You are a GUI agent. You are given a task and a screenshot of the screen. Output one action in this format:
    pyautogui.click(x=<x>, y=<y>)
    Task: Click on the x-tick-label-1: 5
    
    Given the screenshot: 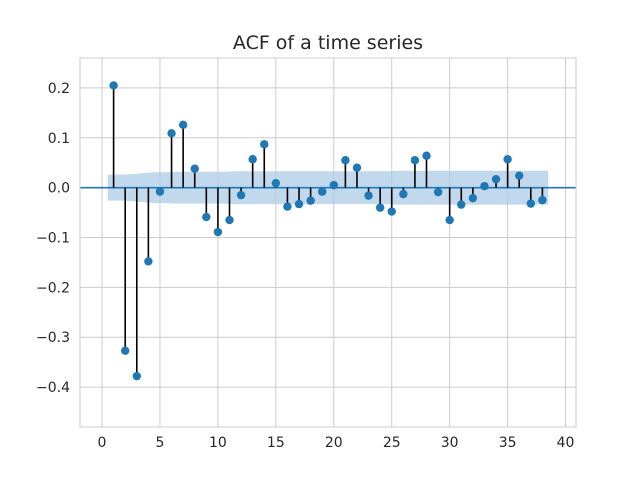 What is the action you would take?
    pyautogui.click(x=160, y=443)
    